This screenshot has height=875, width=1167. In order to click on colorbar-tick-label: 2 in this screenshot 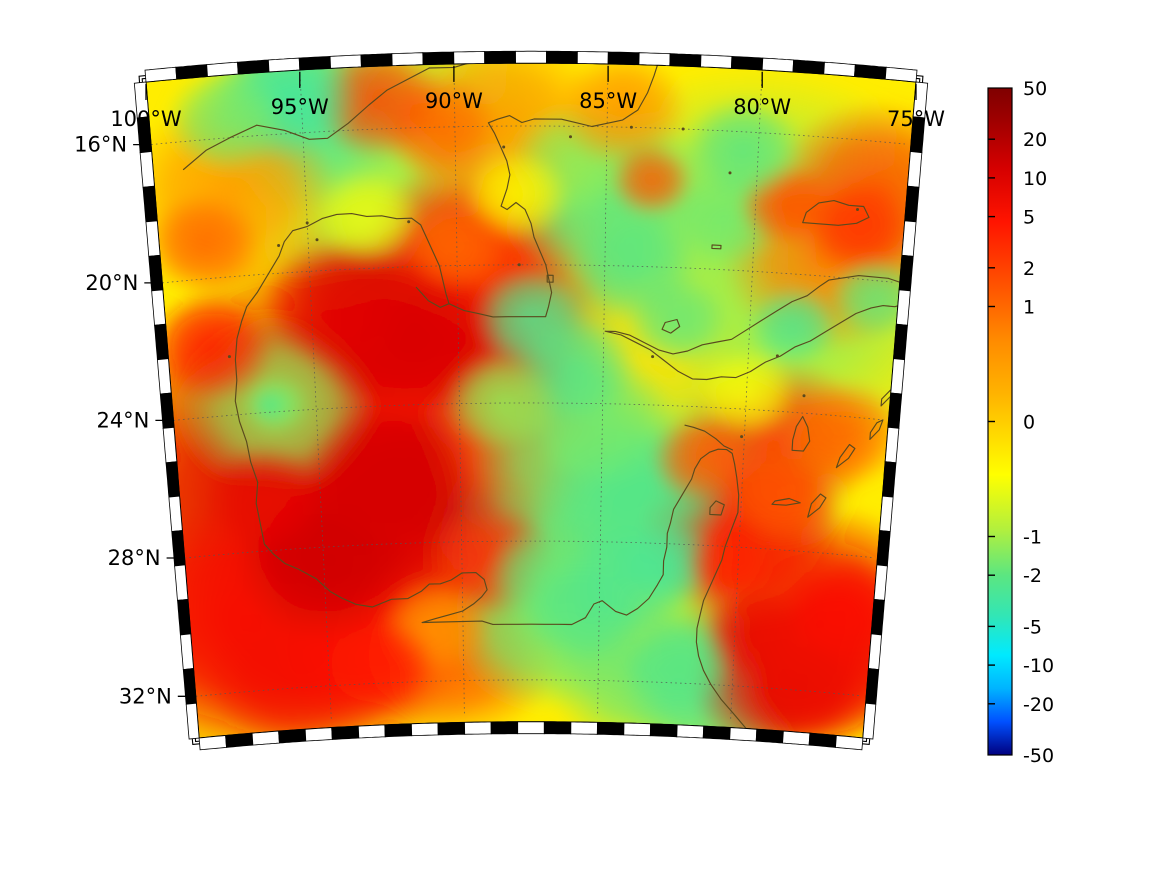, I will do `click(1029, 269)`.